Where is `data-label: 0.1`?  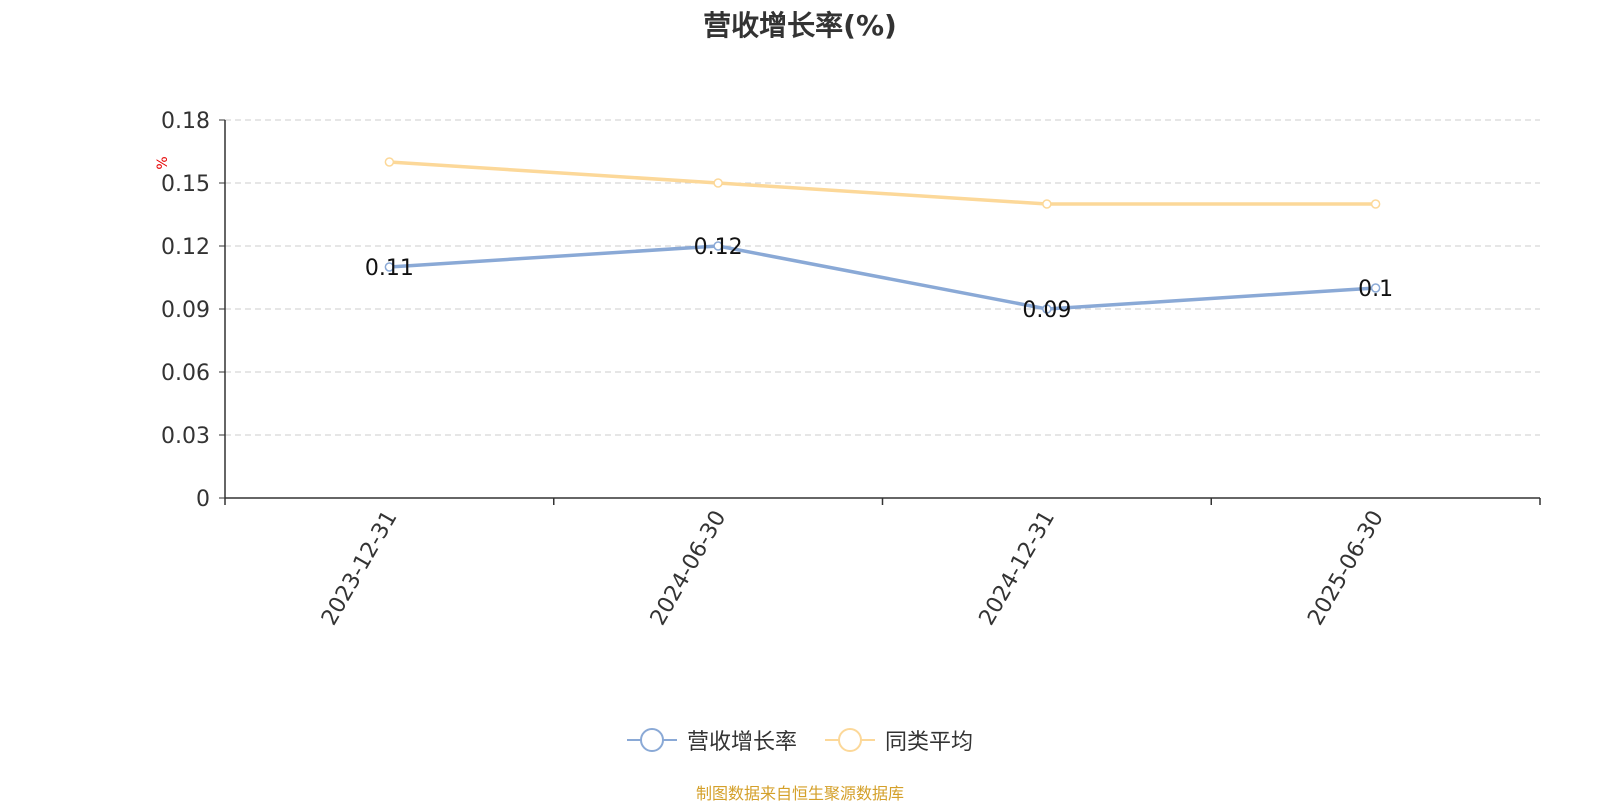
data-label: 0.1 is located at coordinates (1375, 289).